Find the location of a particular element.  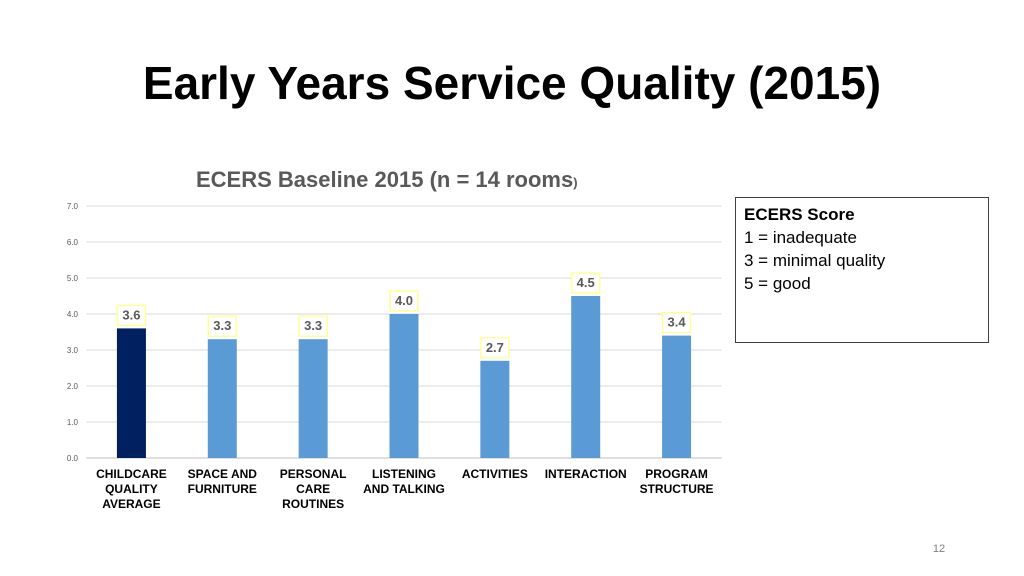

data-label: 4.5 is located at coordinates (586, 282).